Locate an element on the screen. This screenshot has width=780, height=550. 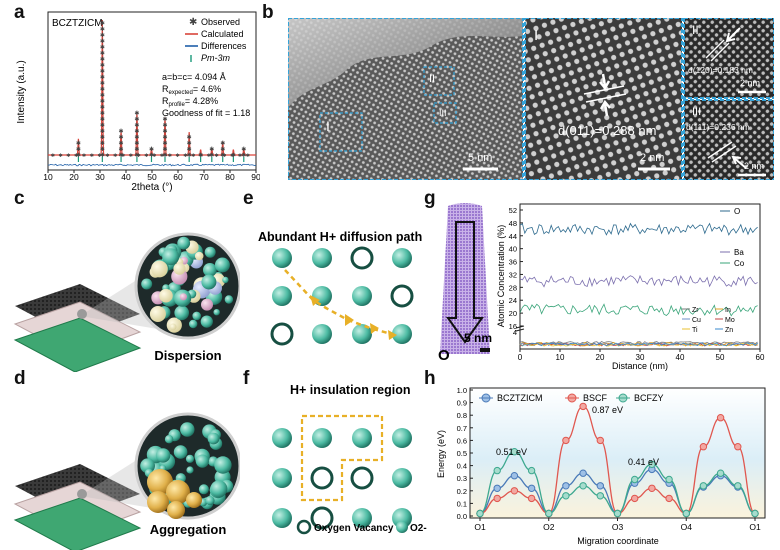
legend-bscf: BSCF is located at coordinates (595, 398).